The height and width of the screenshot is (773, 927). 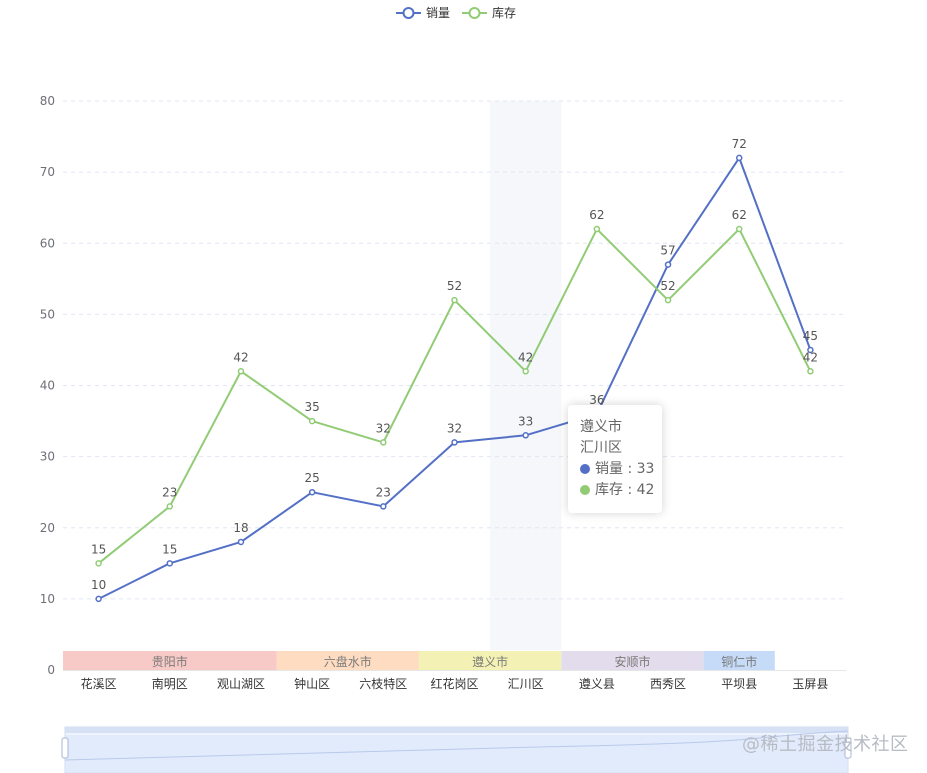 What do you see at coordinates (526, 375) in the screenshot?
I see `axis-pointer-shadow` at bounding box center [526, 375].